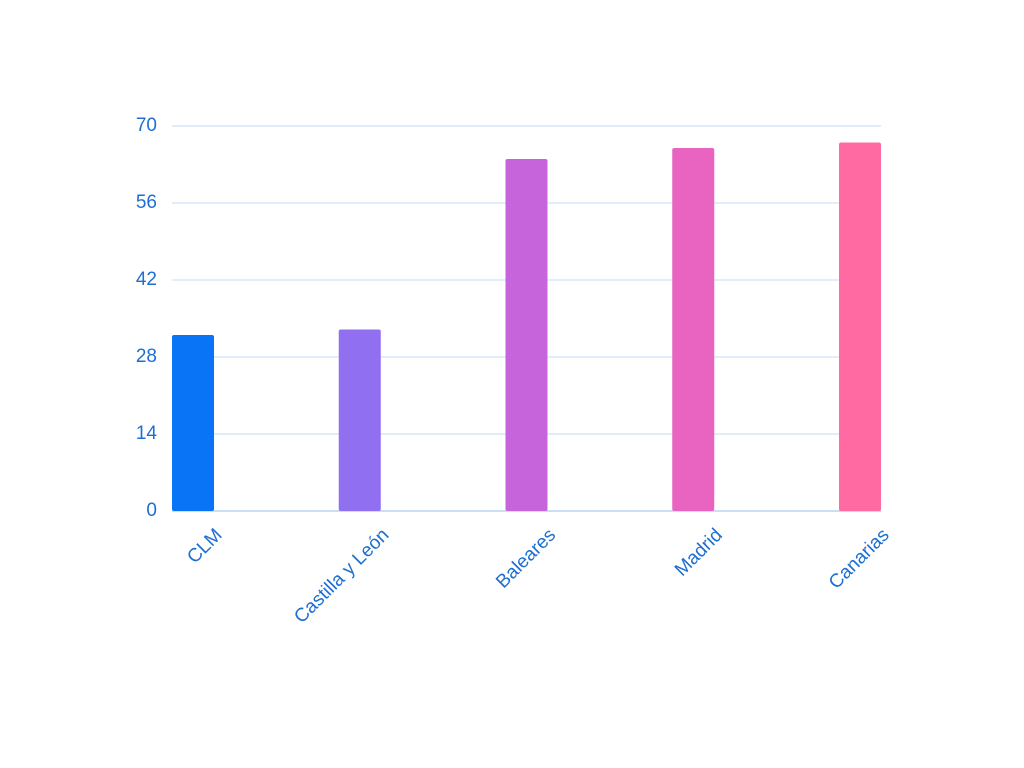  Describe the element at coordinates (147, 318) in the screenshot. I see `y-axis-tick-labels: 0 14 28 42 56 70` at that location.